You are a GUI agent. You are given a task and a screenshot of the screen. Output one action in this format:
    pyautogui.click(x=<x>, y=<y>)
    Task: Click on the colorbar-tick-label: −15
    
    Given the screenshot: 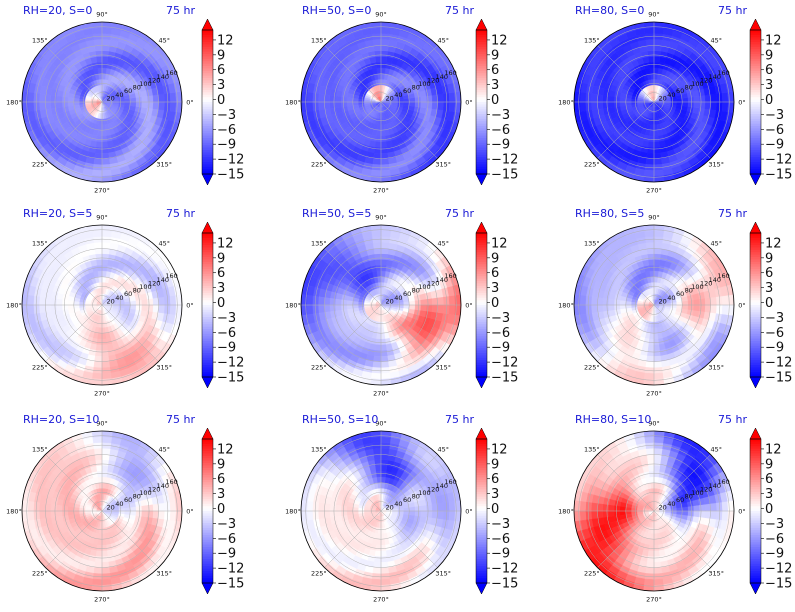 What is the action you would take?
    pyautogui.click(x=230, y=175)
    